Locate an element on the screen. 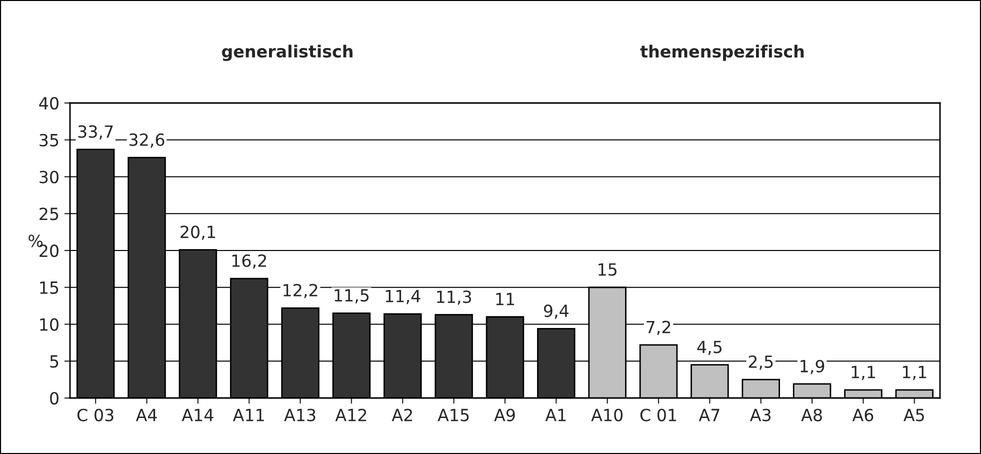 The height and width of the screenshot is (454, 981). y-tick-label: 5 is located at coordinates (54, 361).